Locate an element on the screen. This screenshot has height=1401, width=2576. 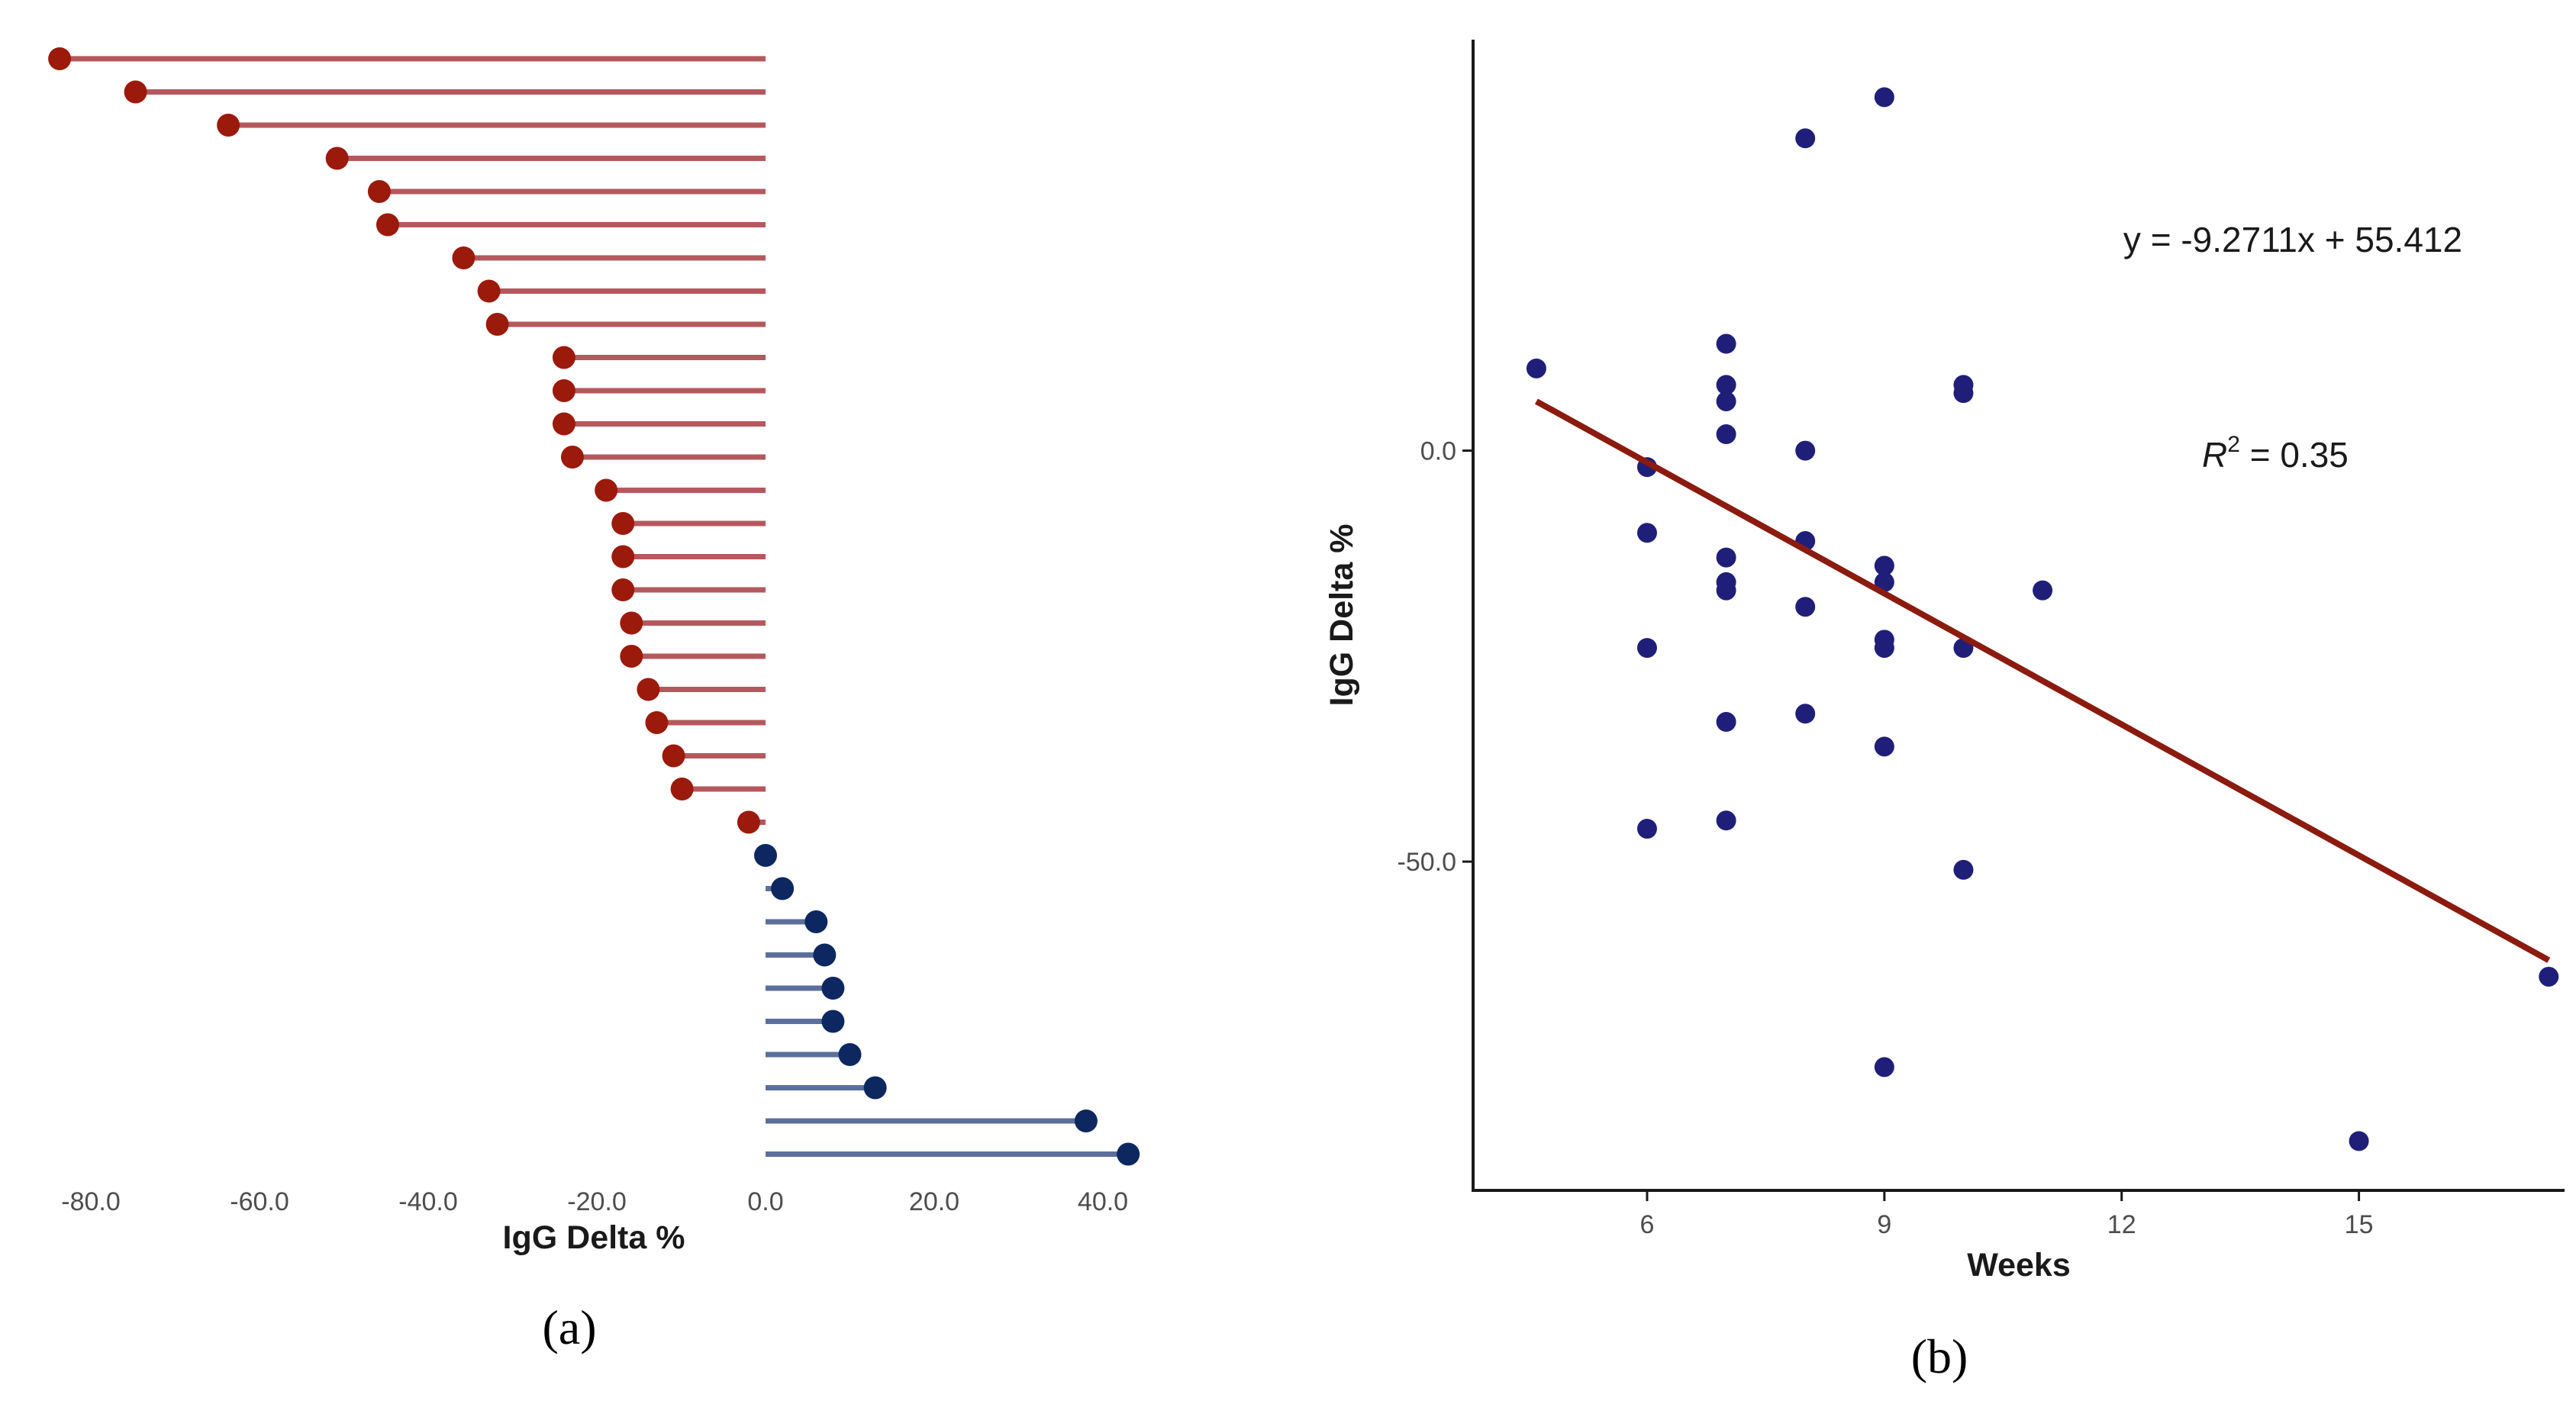
regression-equation: y = -9.2711x + 55.412 is located at coordinates (2292, 239).